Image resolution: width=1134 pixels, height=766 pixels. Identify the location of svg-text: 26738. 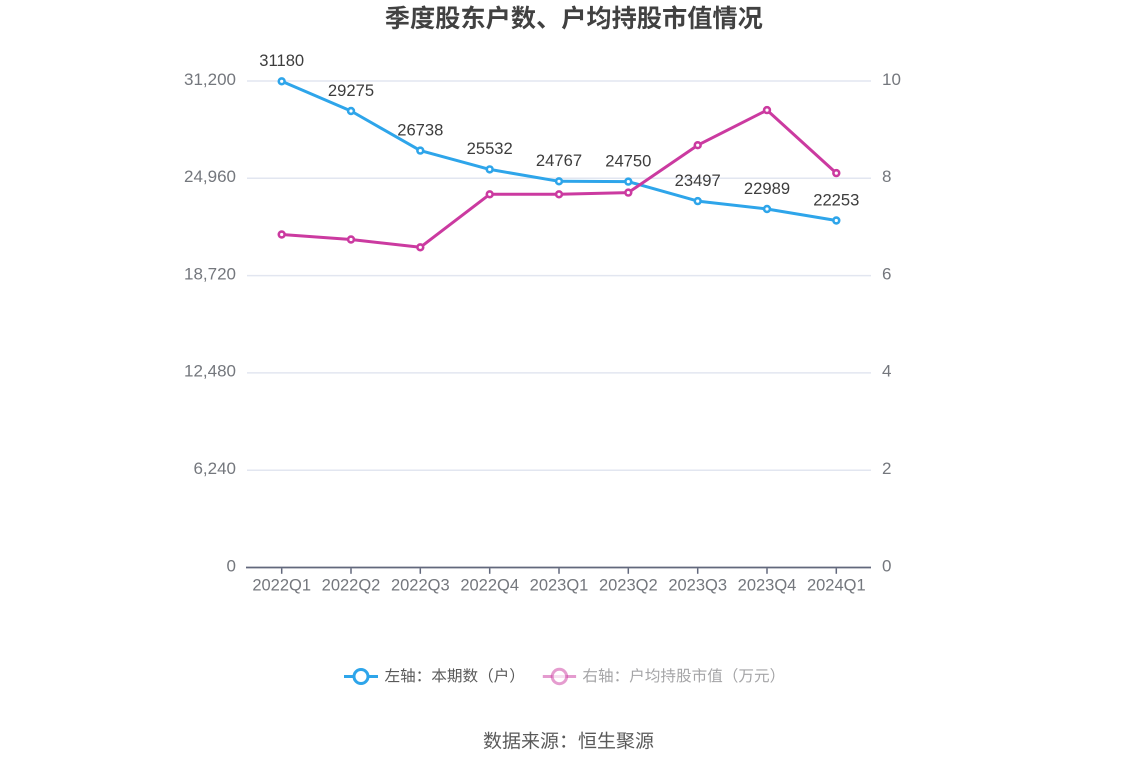
(420, 129).